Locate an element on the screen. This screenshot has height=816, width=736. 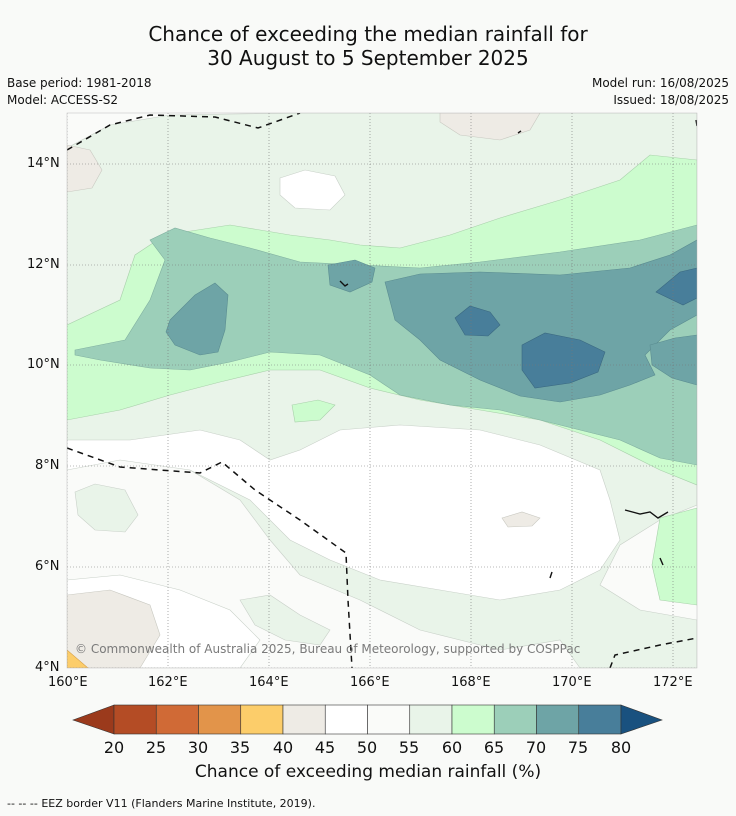
issued-date: Issued: 18/08/2025 is located at coordinates (671, 100).